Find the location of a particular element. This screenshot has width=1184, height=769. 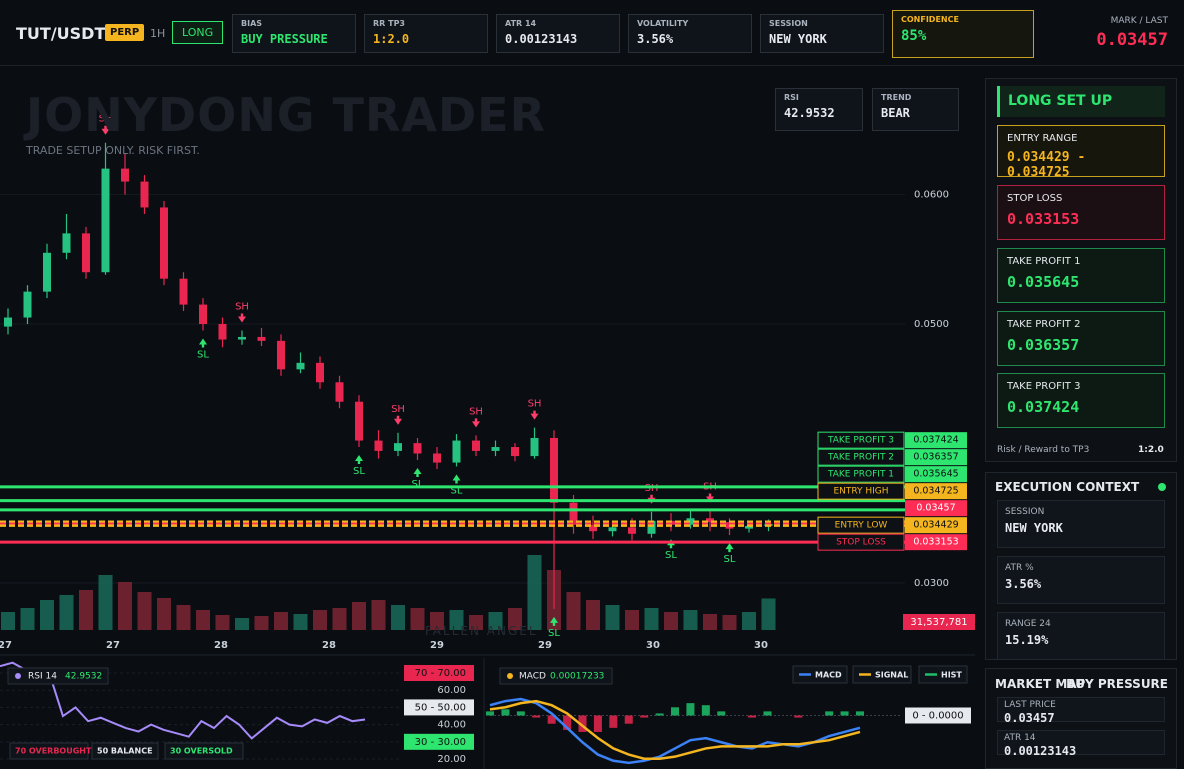

mark-value: 0.03457 is located at coordinates (1132, 40).